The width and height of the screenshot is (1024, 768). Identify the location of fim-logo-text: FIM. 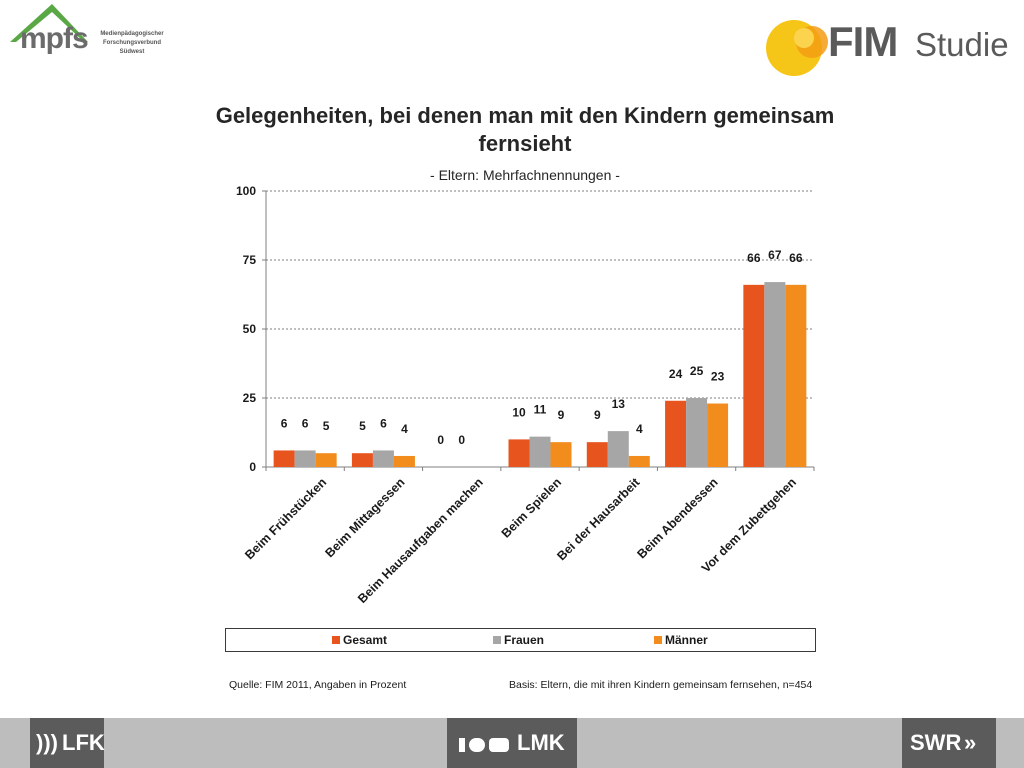
(863, 41).